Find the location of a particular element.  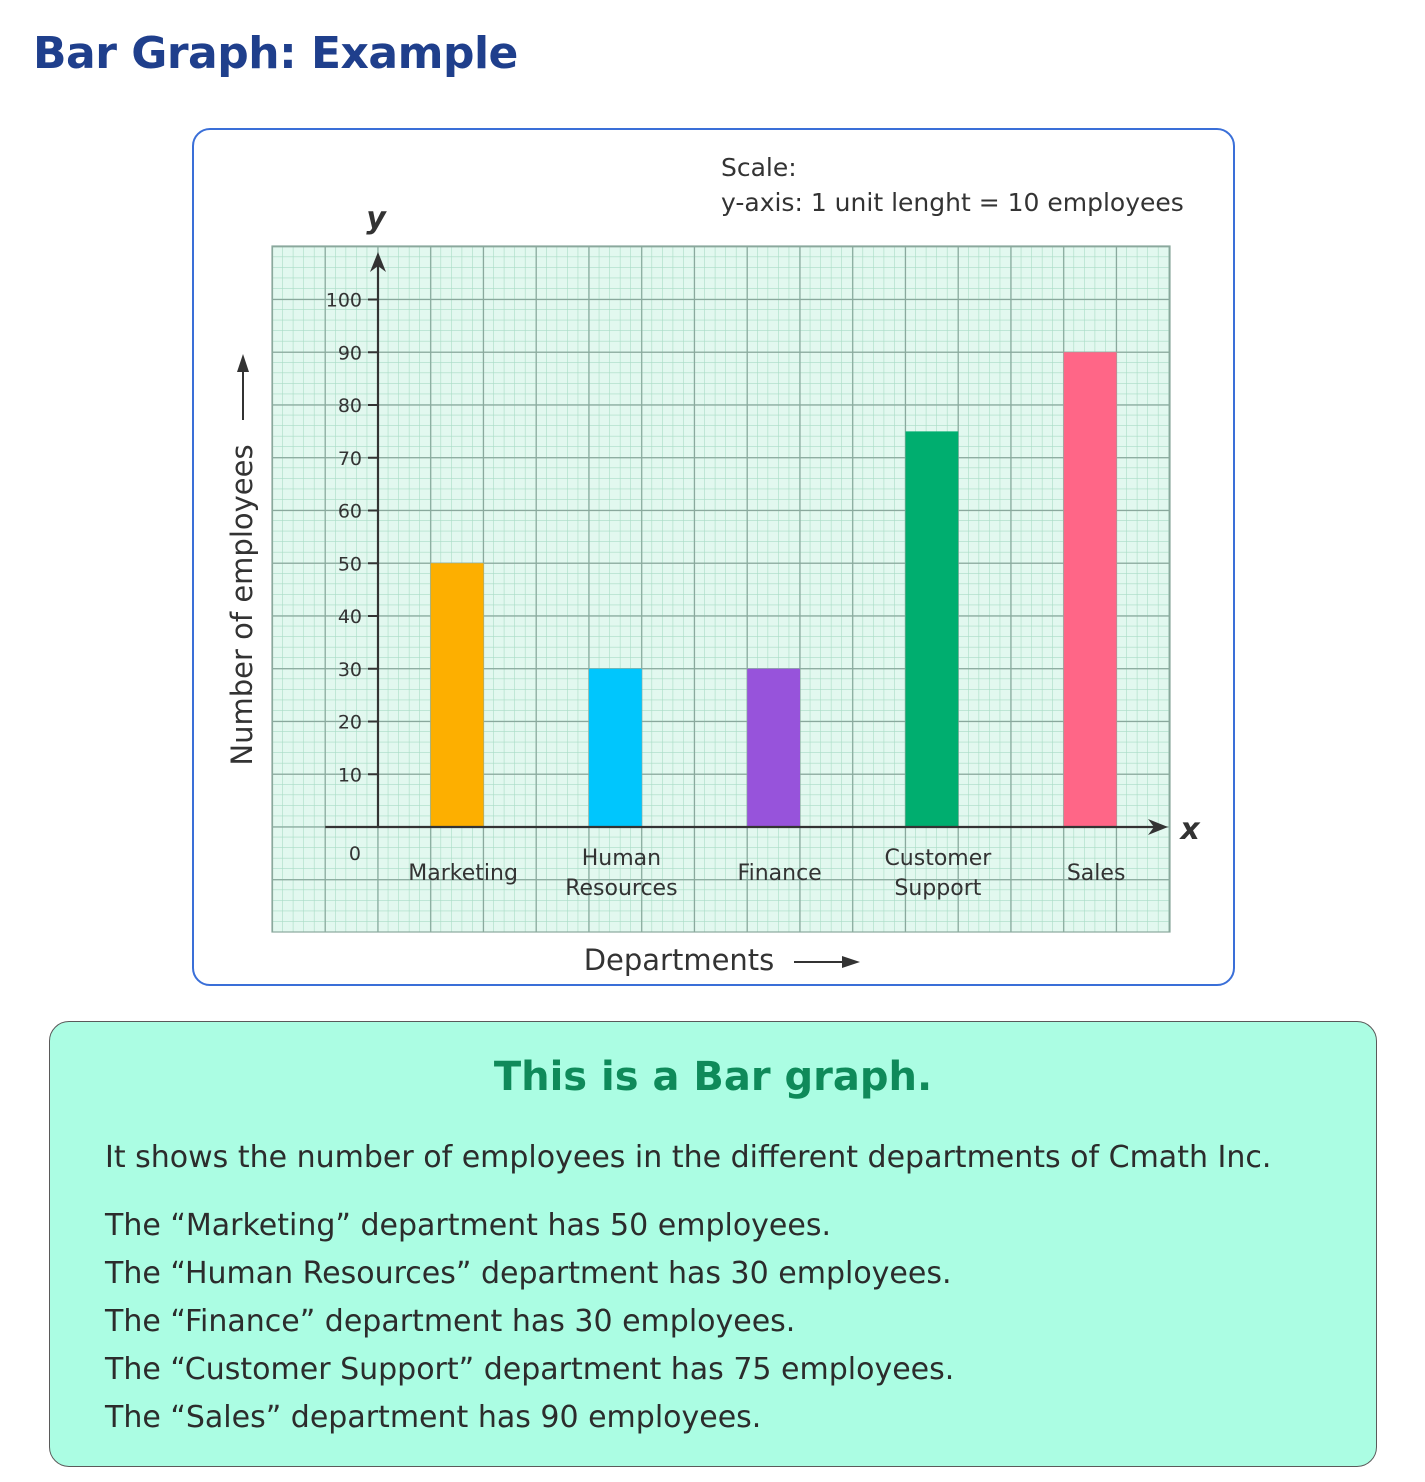

y-title-arrow-icon is located at coordinates (243, 363).